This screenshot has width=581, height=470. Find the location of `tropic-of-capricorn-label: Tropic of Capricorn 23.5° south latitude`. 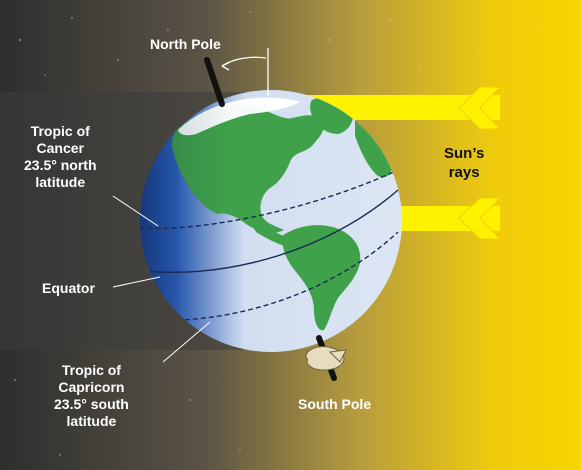

tropic-of-capricorn-label: Tropic of Capricorn 23.5° south latitude is located at coordinates (91, 395).